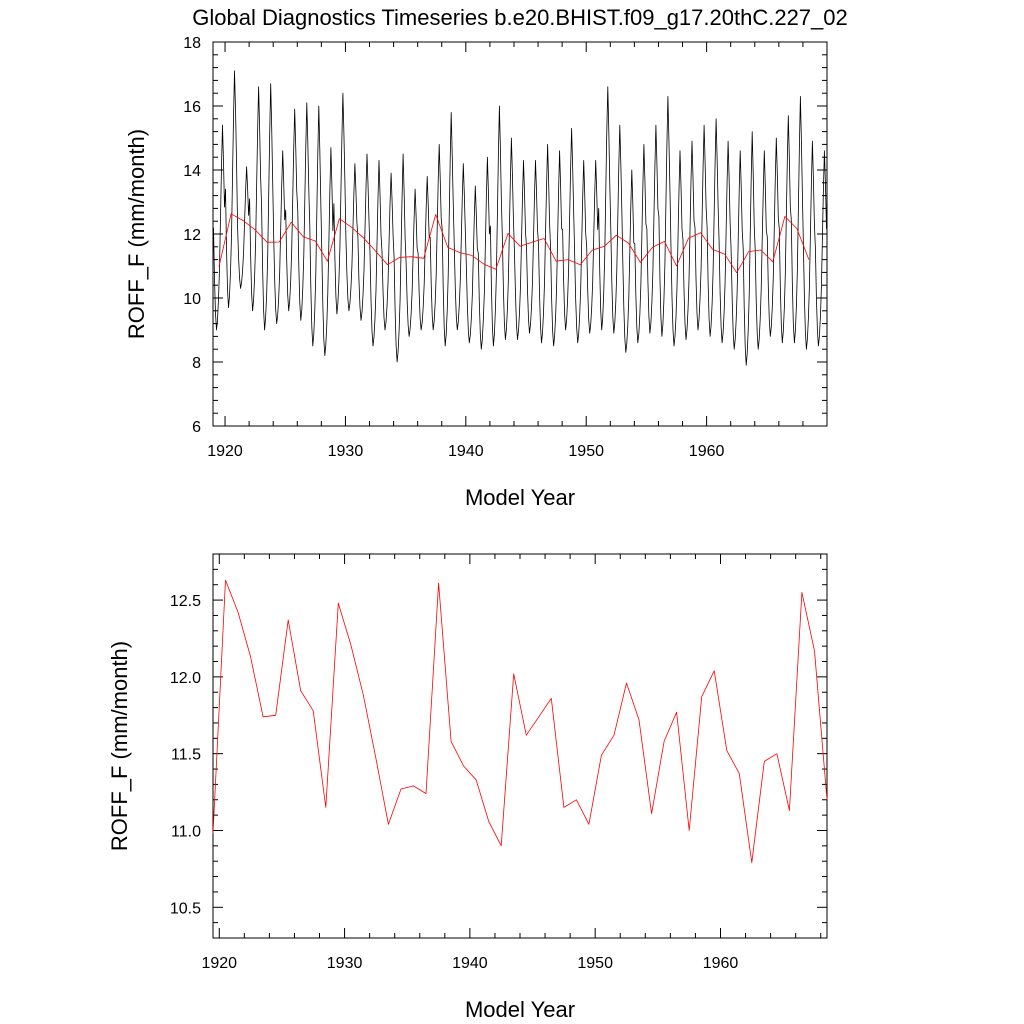 Image resolution: width=1024 pixels, height=1024 pixels. What do you see at coordinates (196, 363) in the screenshot?
I see `y-tick-label: 8` at bounding box center [196, 363].